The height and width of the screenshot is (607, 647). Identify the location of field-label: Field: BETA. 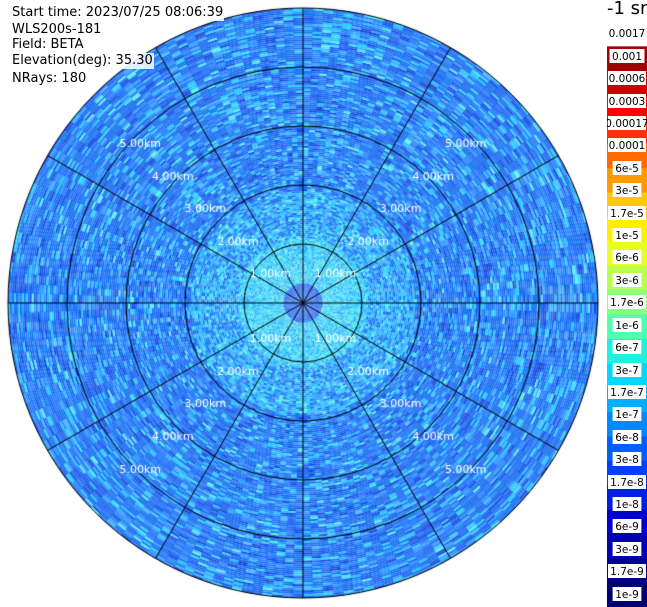
(48, 45).